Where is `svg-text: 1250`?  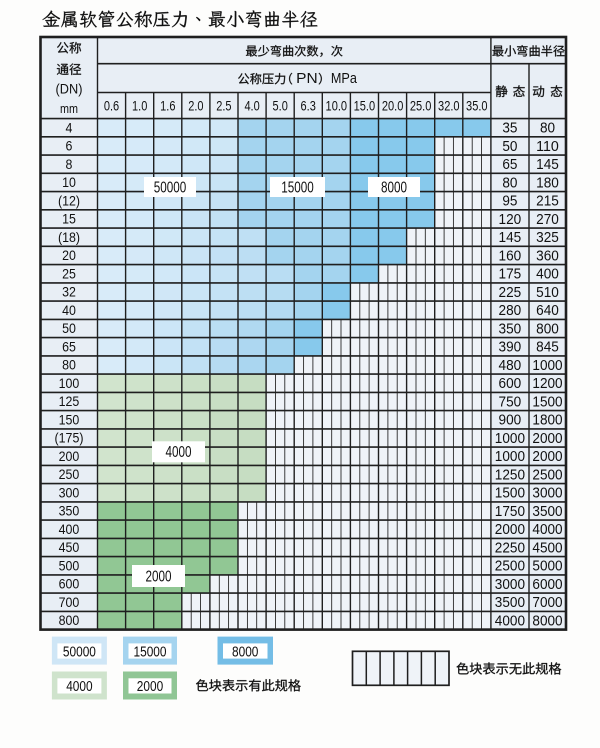 svg-text: 1250 is located at coordinates (510, 475).